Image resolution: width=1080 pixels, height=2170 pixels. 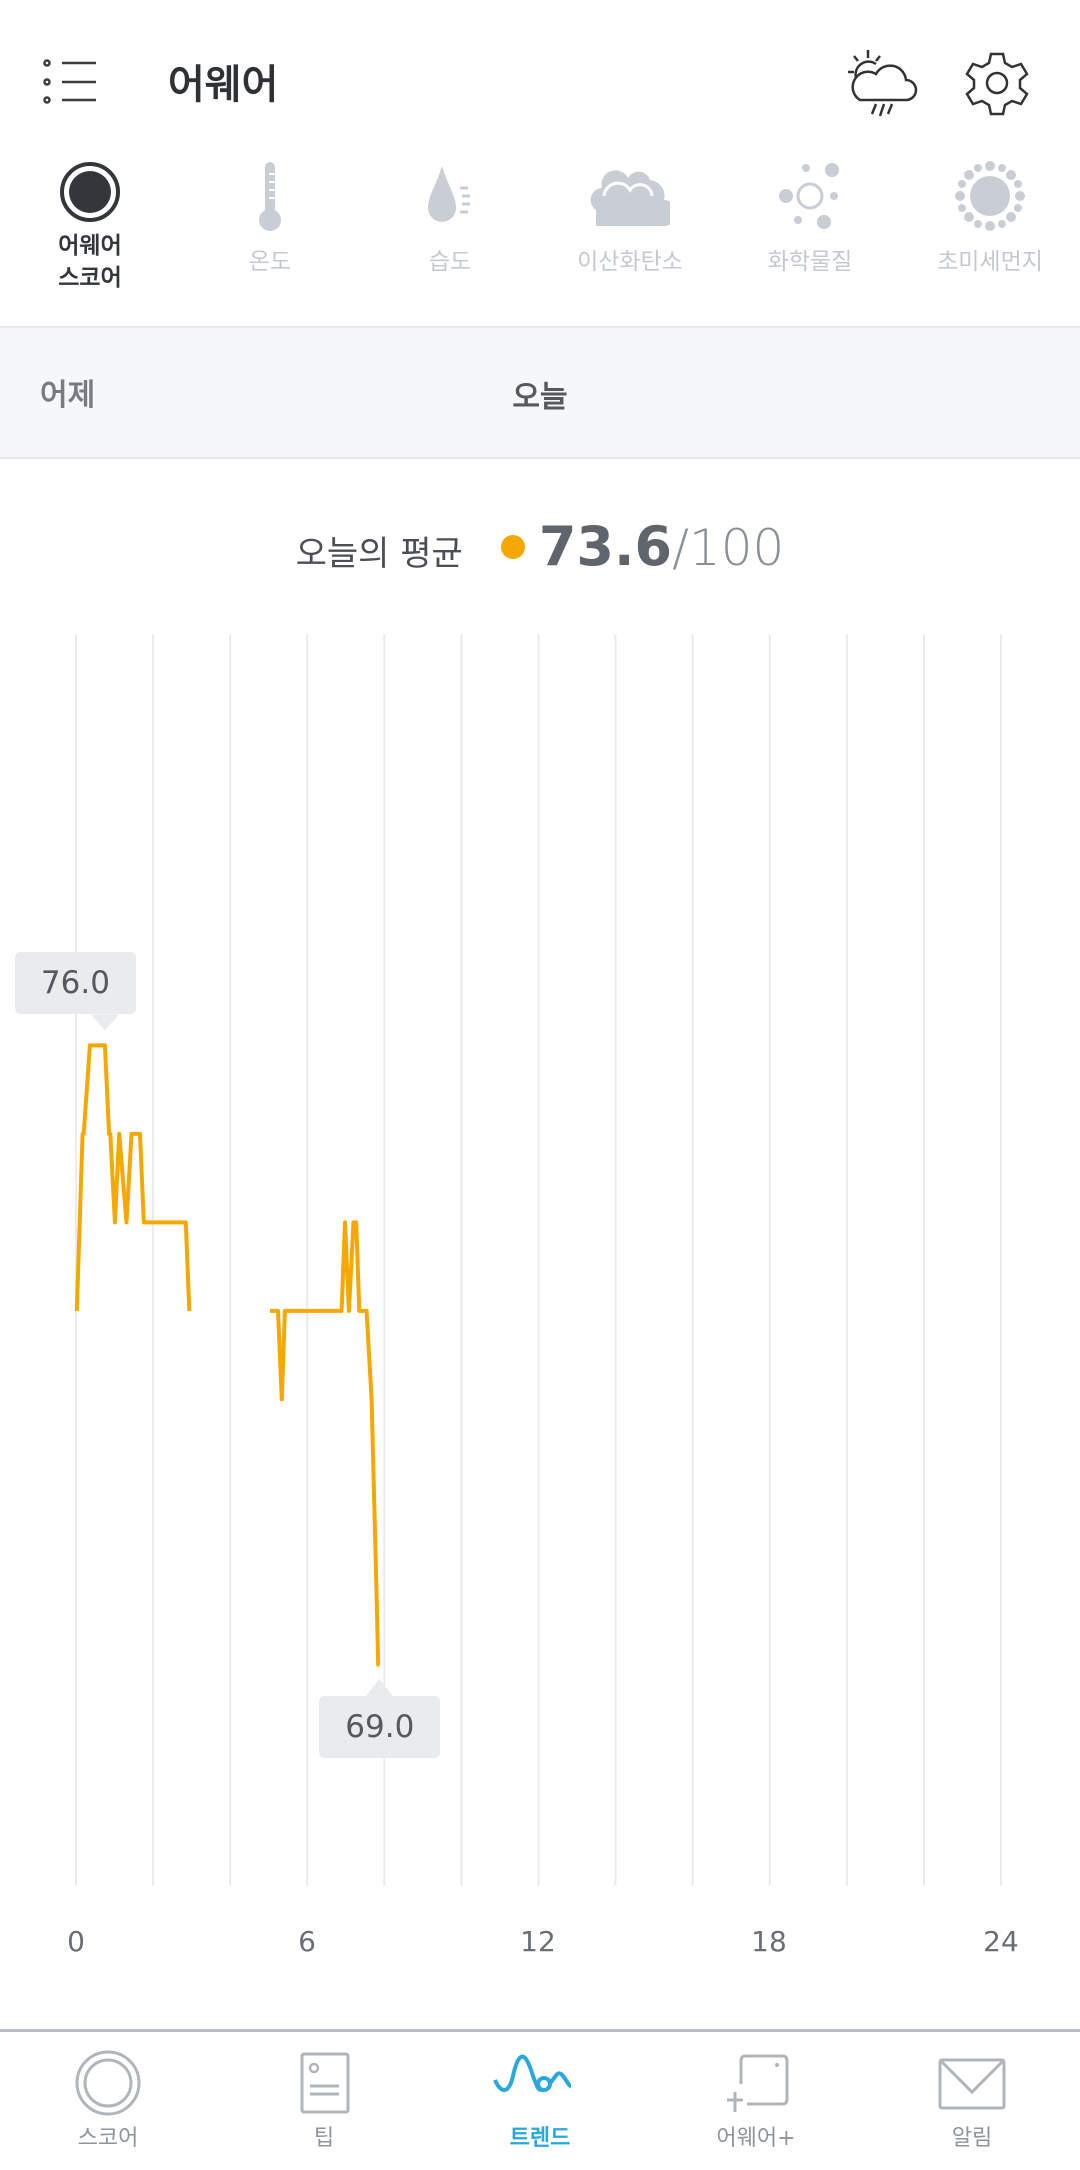 I want to click on max-value-tooltip: 76.0, so click(x=75, y=983).